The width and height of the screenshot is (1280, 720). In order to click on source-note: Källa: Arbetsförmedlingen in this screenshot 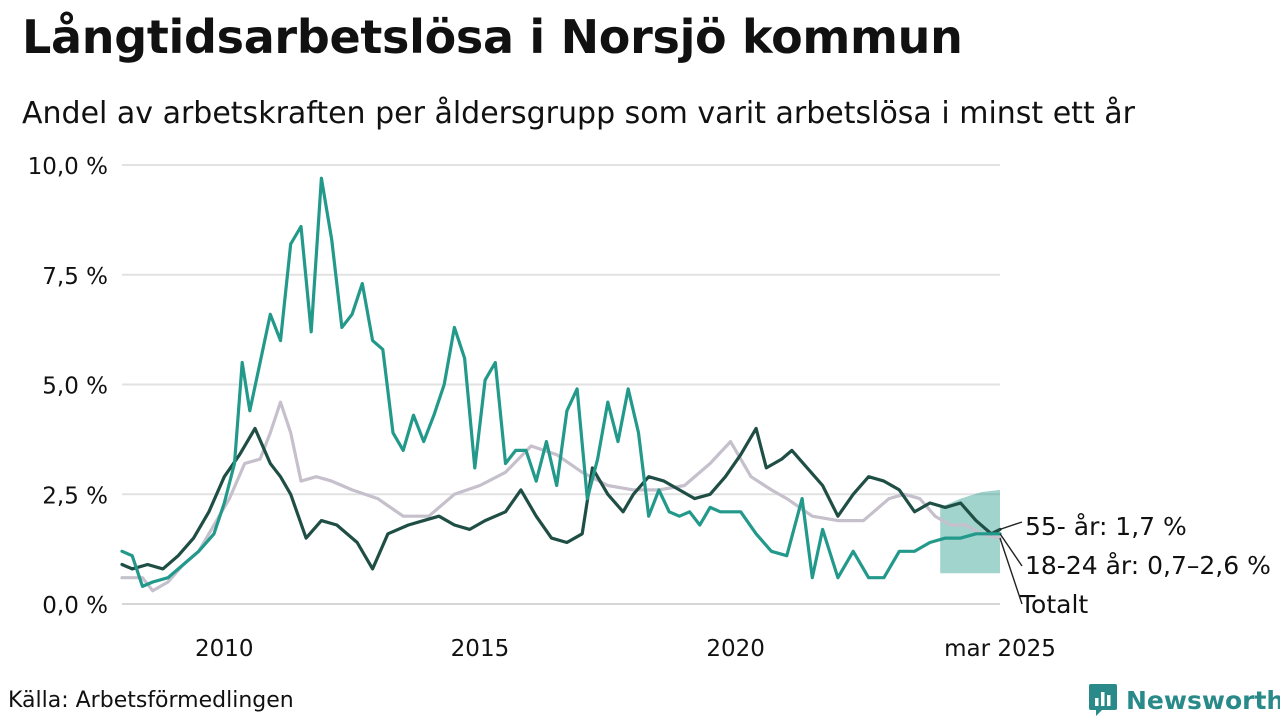, I will do `click(151, 700)`.